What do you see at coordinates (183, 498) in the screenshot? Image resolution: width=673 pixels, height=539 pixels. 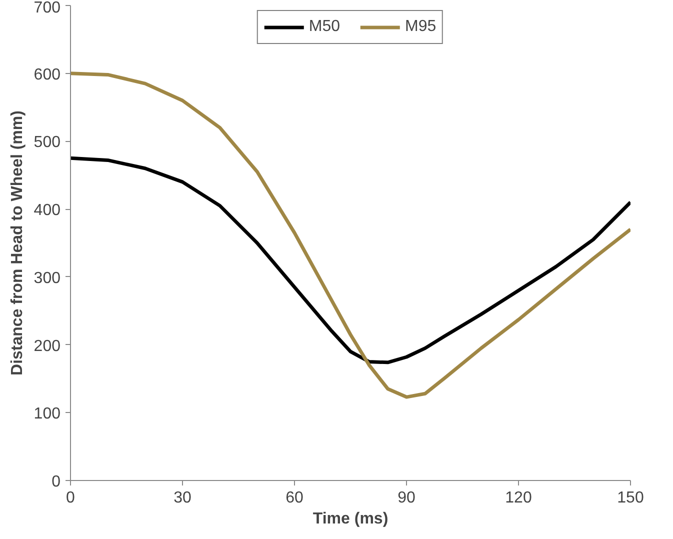 I see `x-tick-label: 30` at bounding box center [183, 498].